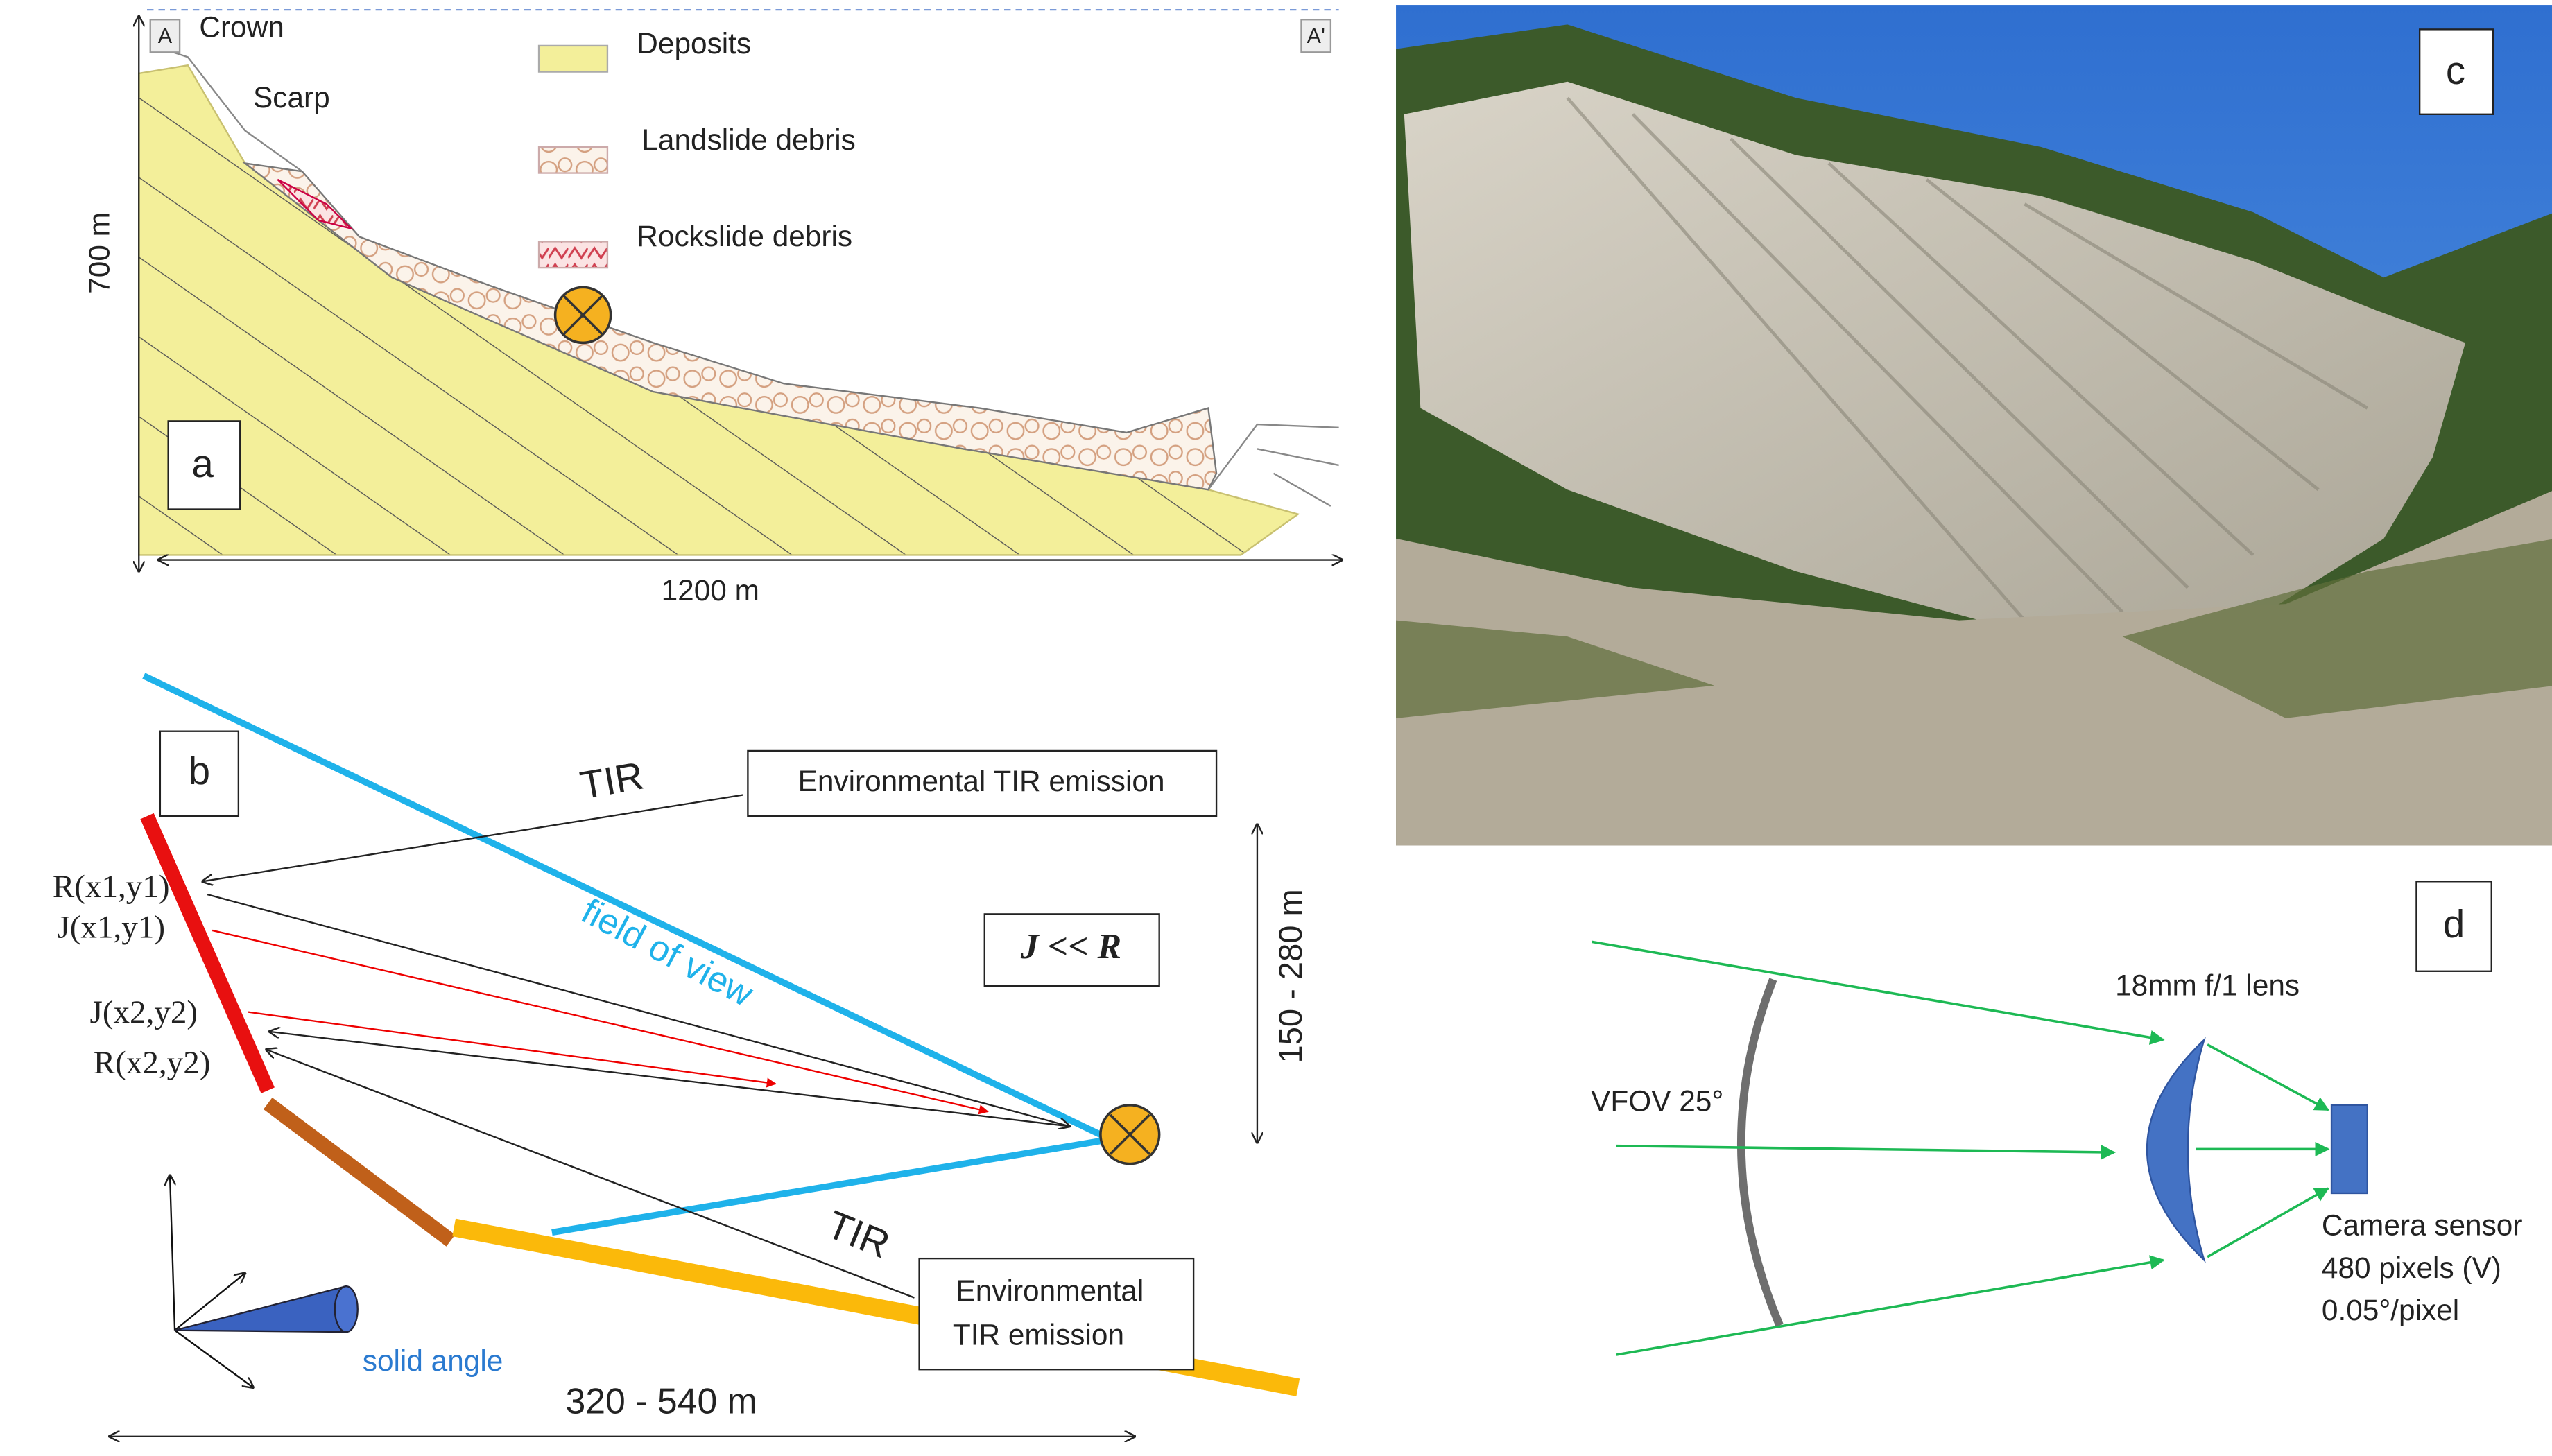 The height and width of the screenshot is (1456, 2552). I want to click on label: J(x2,y2), so click(144, 1012).